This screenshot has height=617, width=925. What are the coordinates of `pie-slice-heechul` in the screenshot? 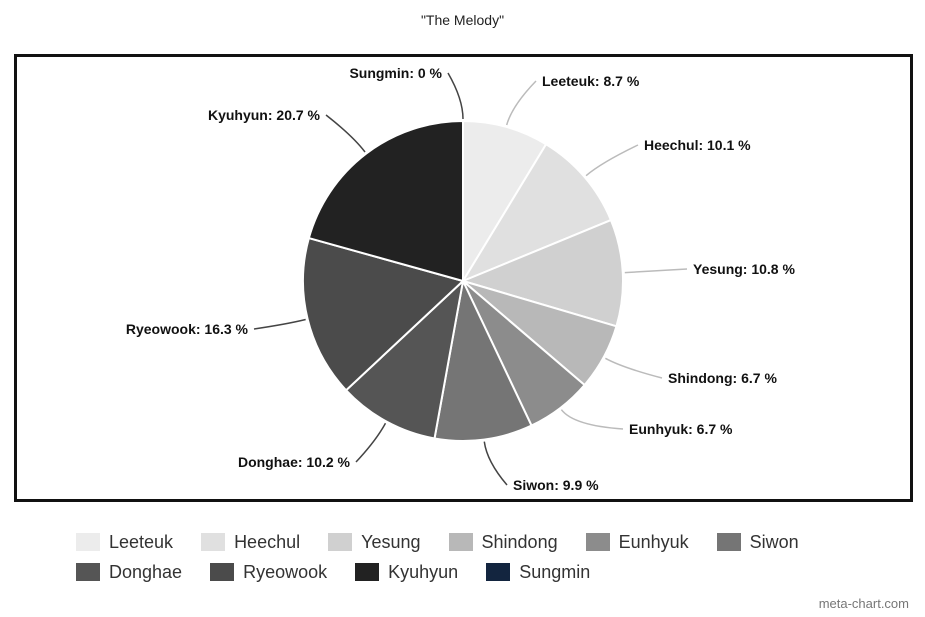 It's located at (536, 213).